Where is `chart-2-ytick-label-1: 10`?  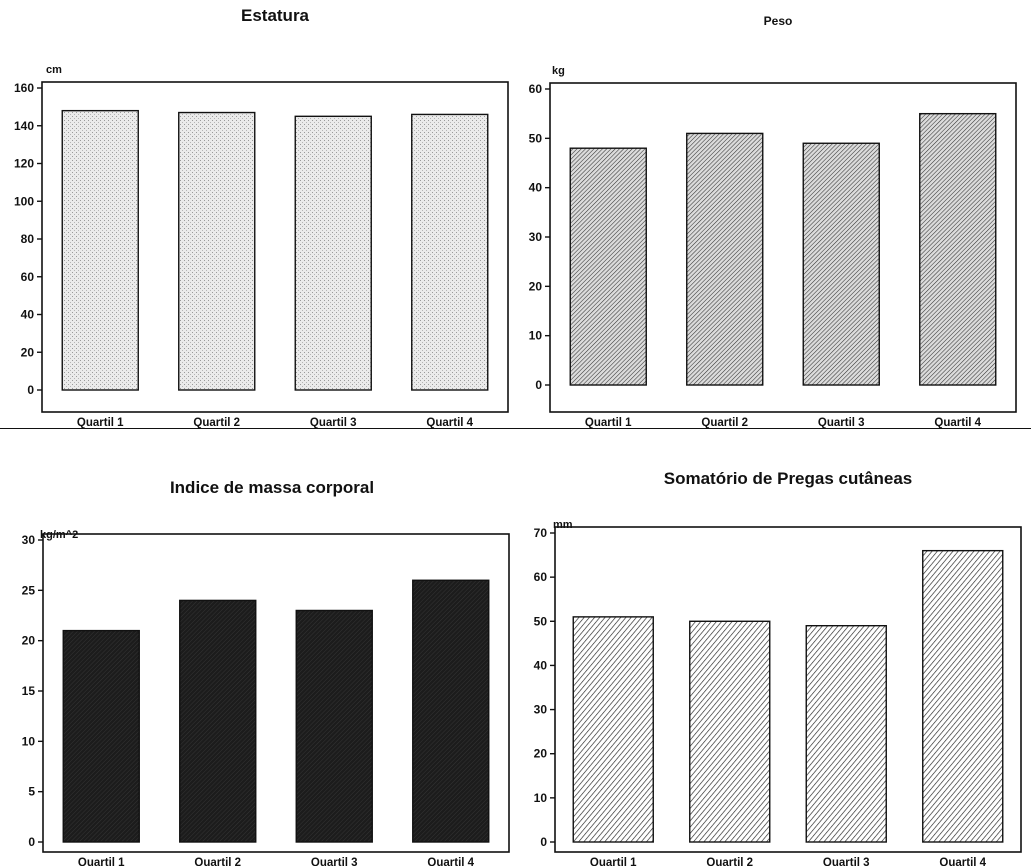 chart-2-ytick-label-1: 10 is located at coordinates (536, 336).